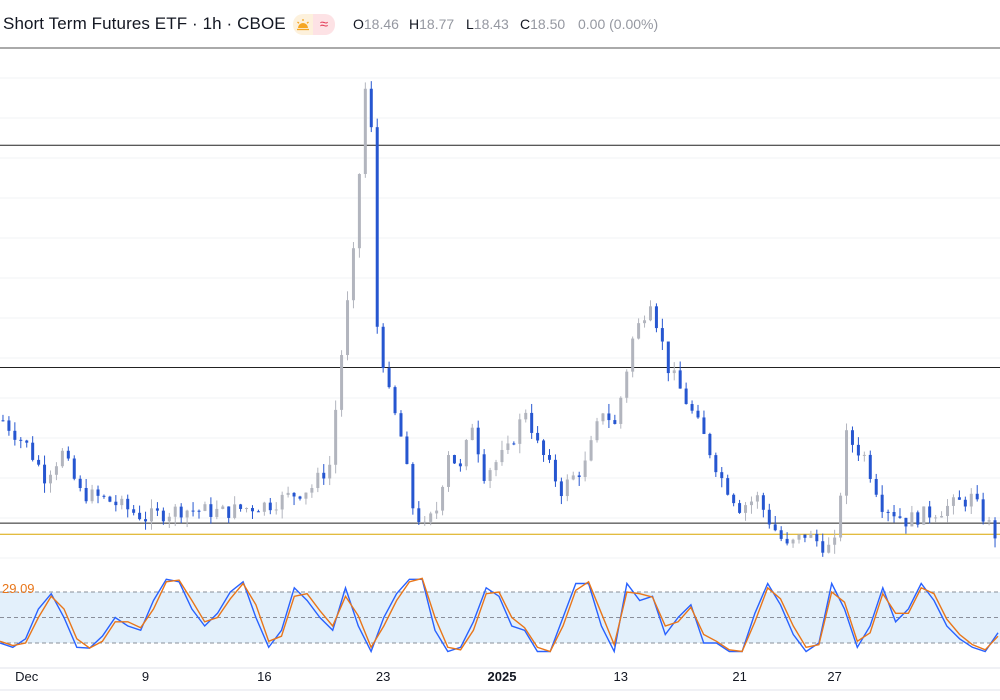  What do you see at coordinates (500, 615) in the screenshot?
I see `oscillator-panel: 29.09` at bounding box center [500, 615].